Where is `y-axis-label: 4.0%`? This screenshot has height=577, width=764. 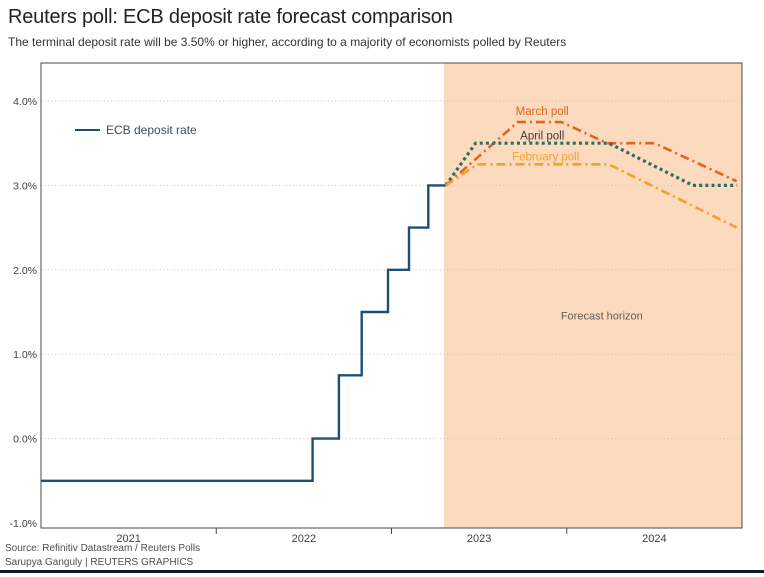 y-axis-label: 4.0% is located at coordinates (25, 102).